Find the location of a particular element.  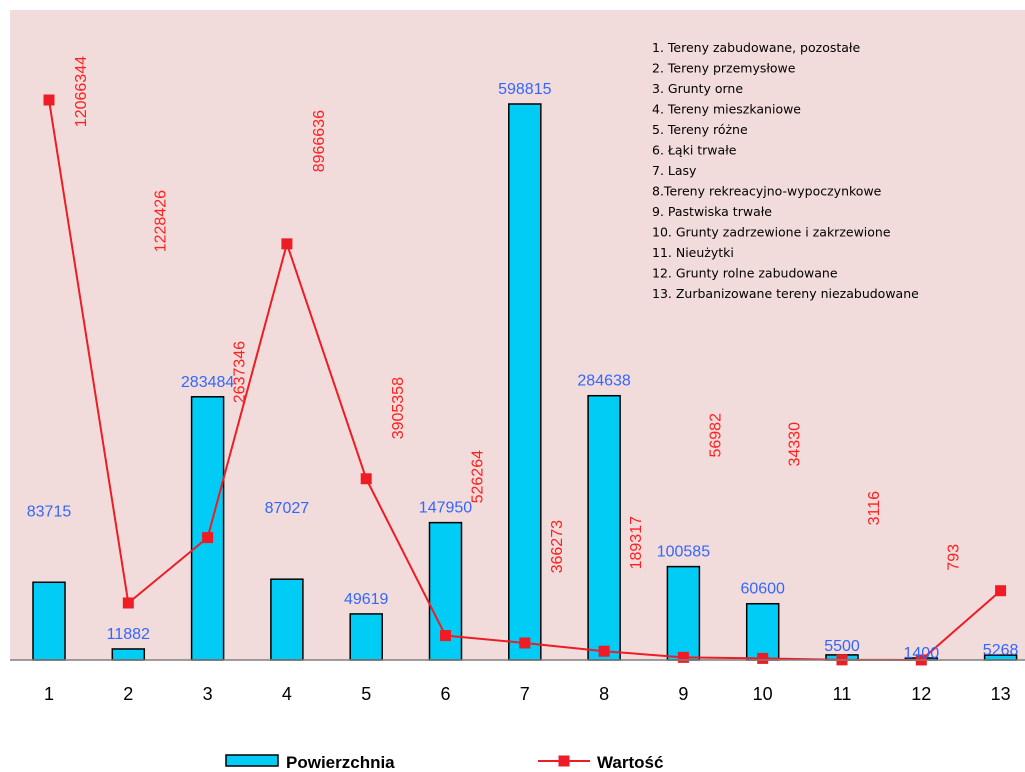

tick-label-5: 5 is located at coordinates (366, 694).